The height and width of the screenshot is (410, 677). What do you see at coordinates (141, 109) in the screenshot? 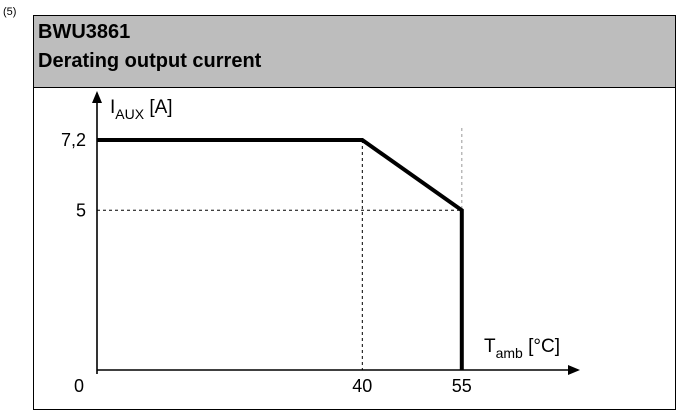
I see `y-axis-label: IAUX [A]` at bounding box center [141, 109].